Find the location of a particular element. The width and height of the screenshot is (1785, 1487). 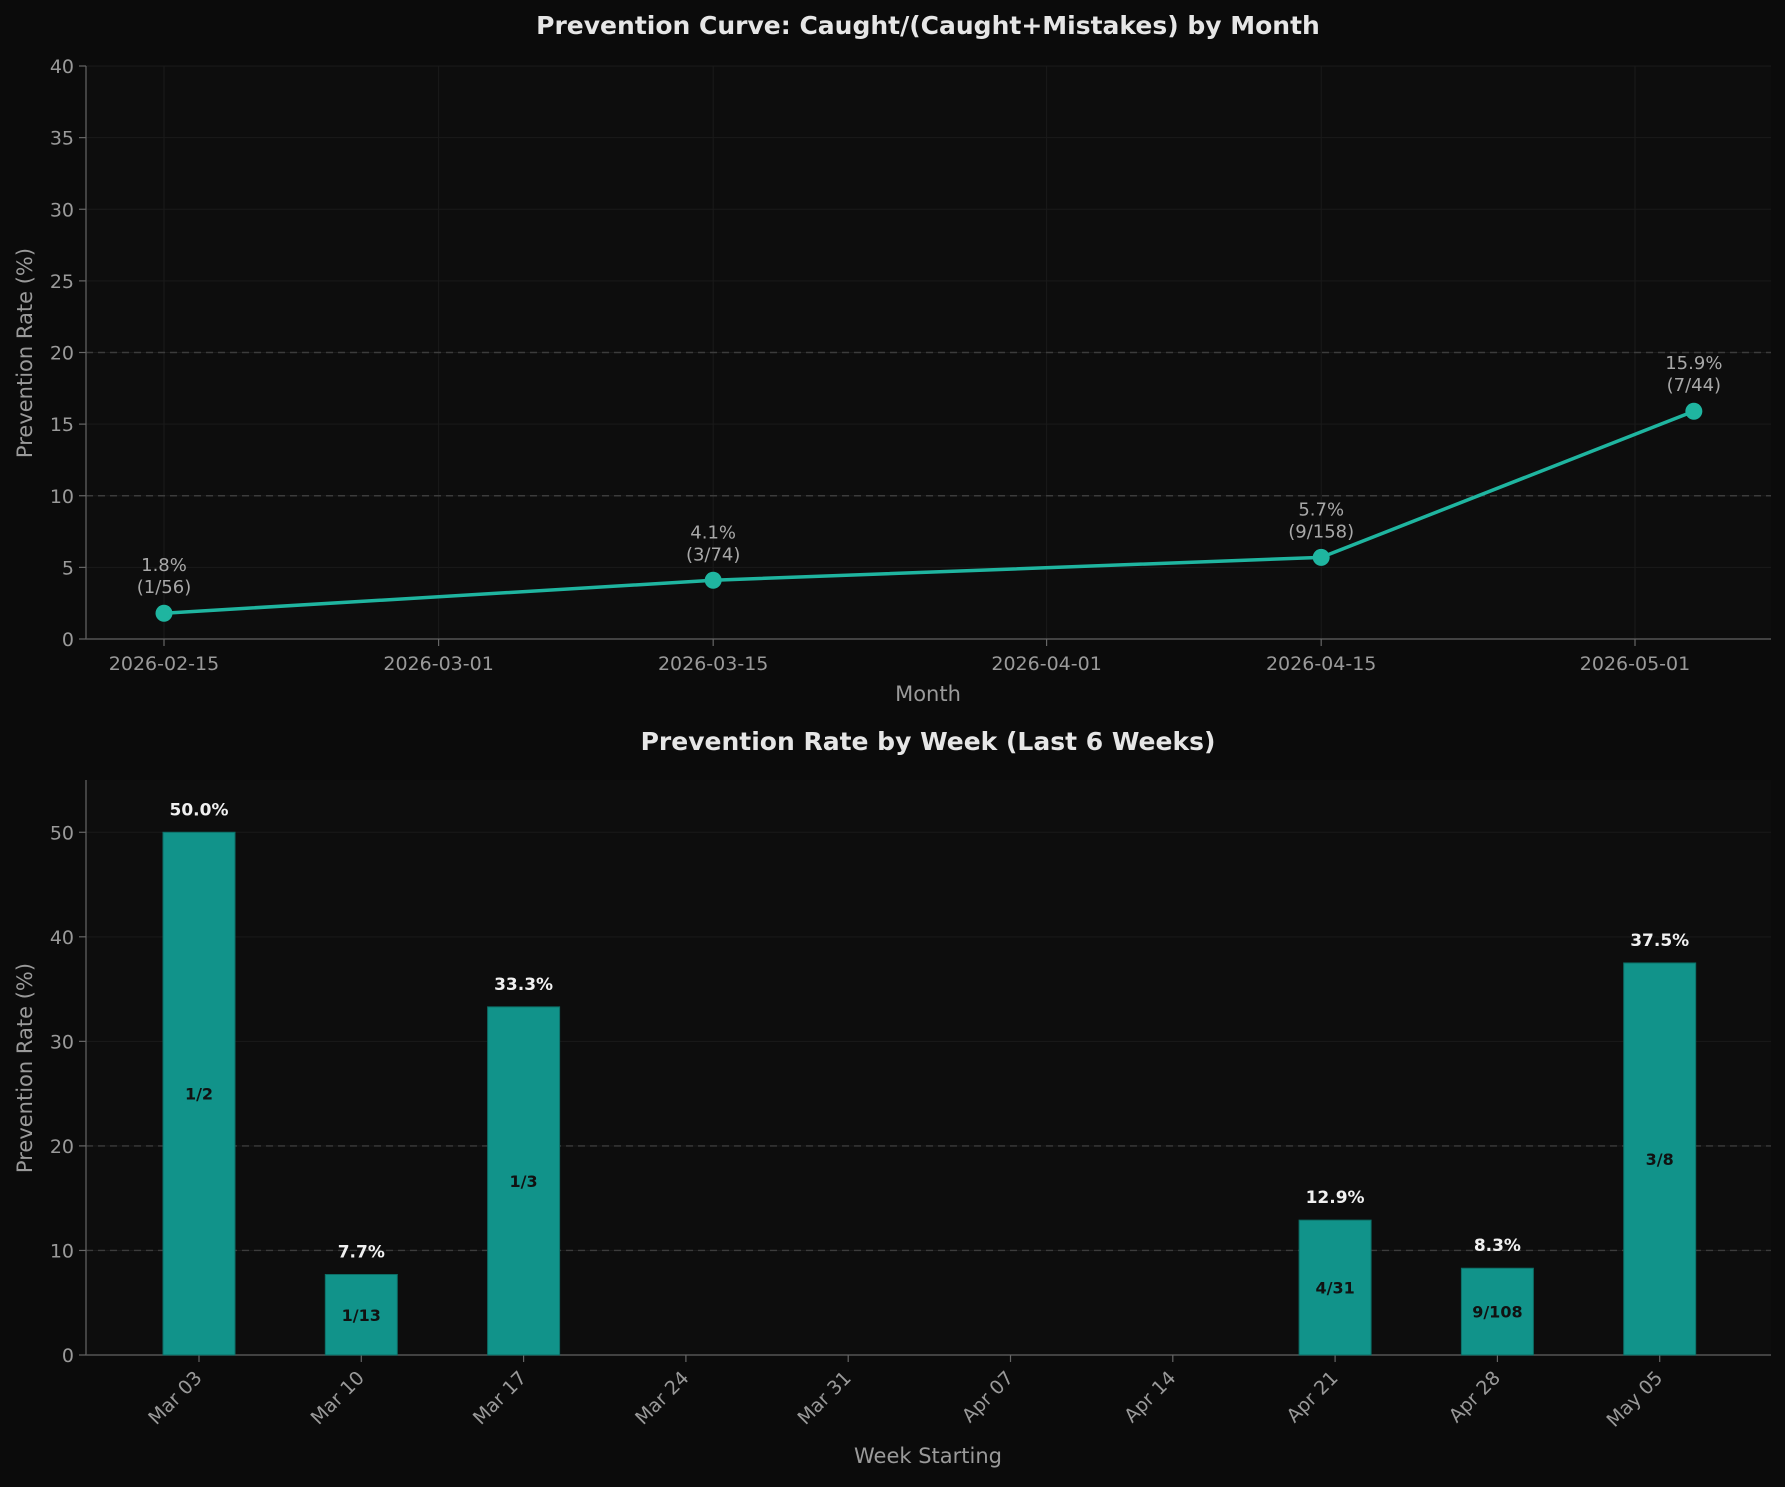

bar-count-label: 1/3 is located at coordinates (524, 1181).